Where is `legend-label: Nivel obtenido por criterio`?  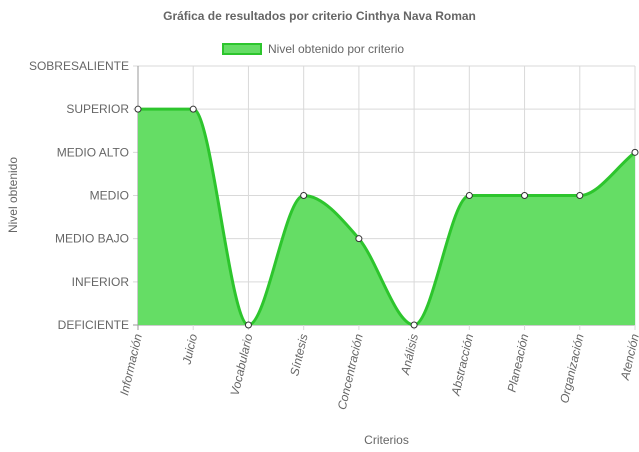 legend-label: Nivel obtenido por criterio is located at coordinates (336, 49).